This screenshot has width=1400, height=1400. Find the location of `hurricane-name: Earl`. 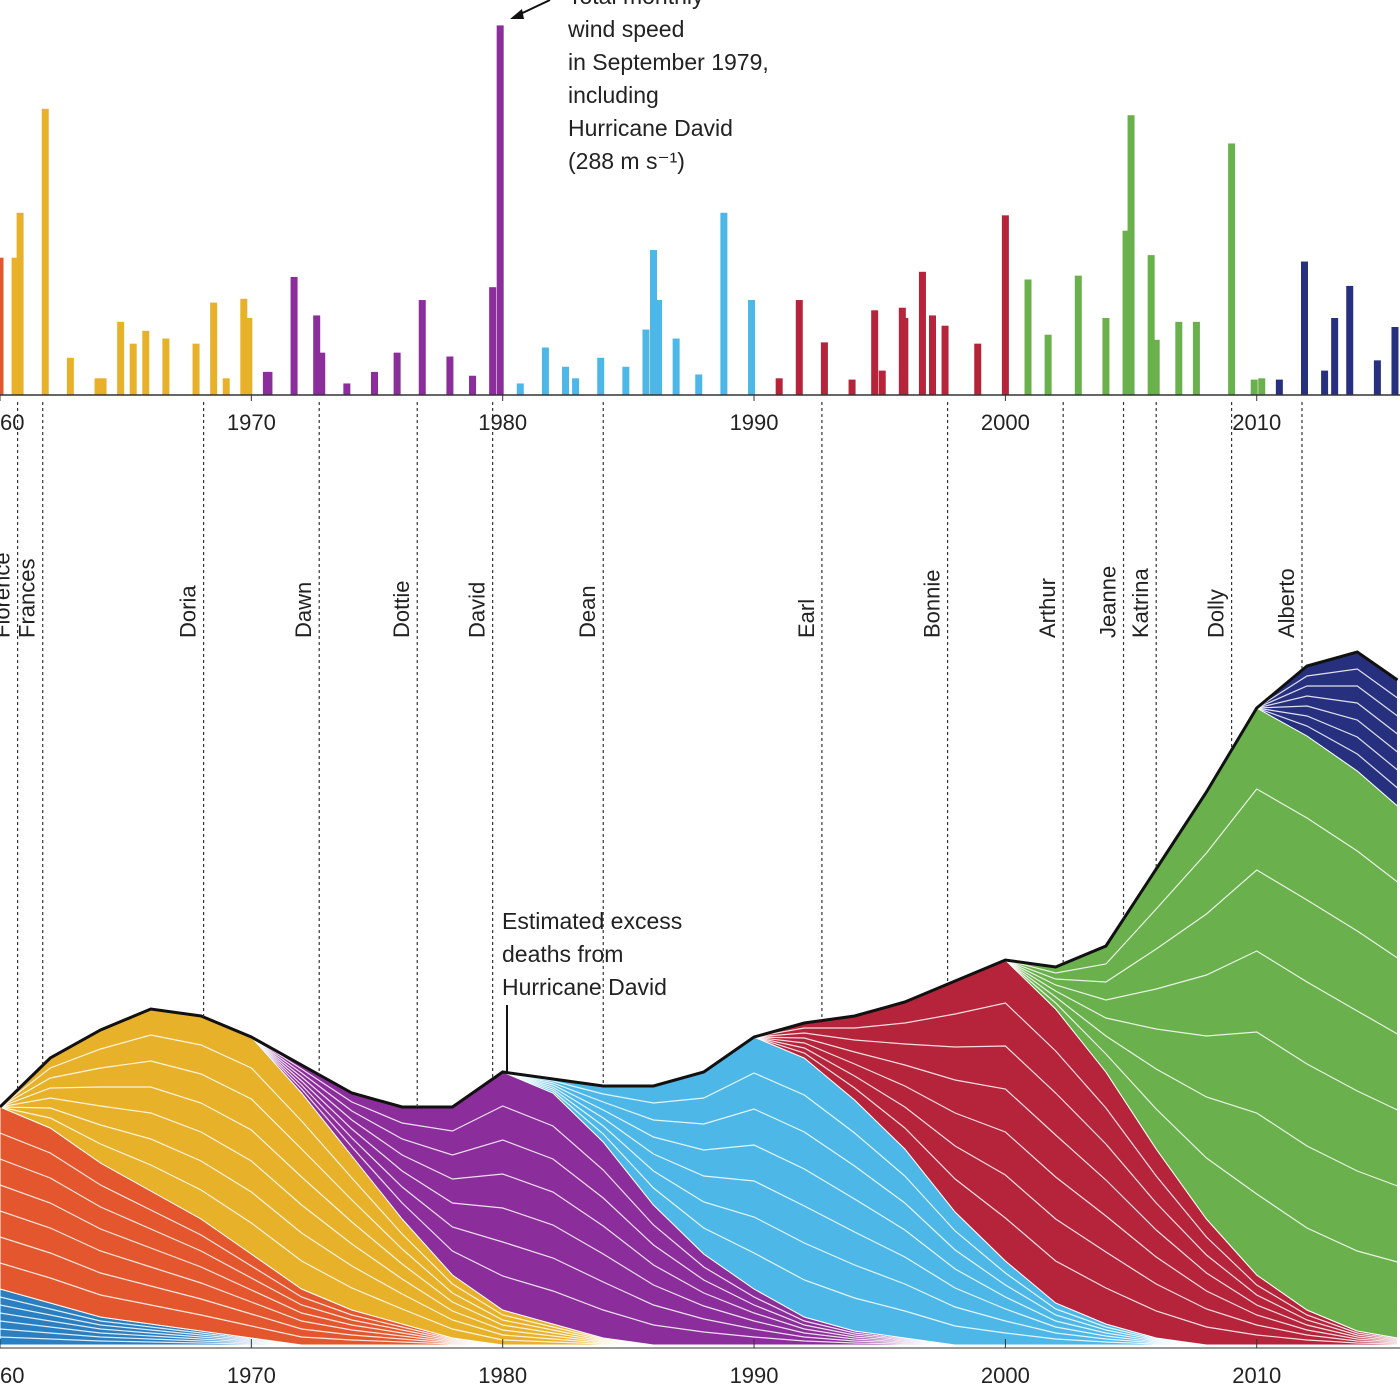

hurricane-name: Earl is located at coordinates (806, 618).